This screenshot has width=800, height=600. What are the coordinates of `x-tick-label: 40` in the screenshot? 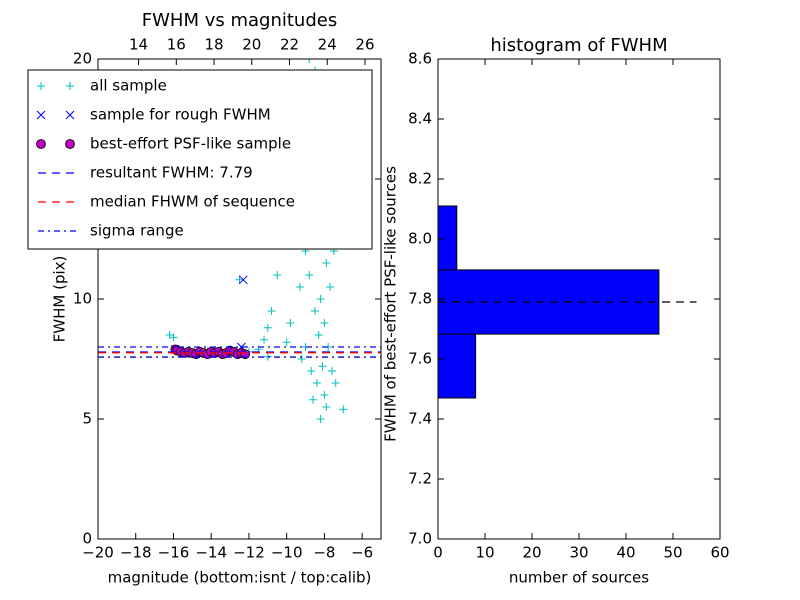 It's located at (625, 553).